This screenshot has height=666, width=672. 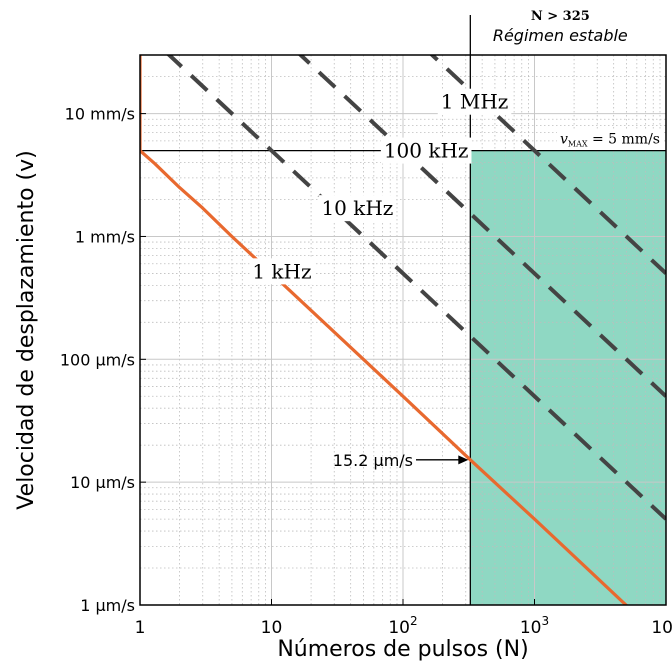 What do you see at coordinates (140, 628) in the screenshot?
I see `x-tick-label-1: 1` at bounding box center [140, 628].